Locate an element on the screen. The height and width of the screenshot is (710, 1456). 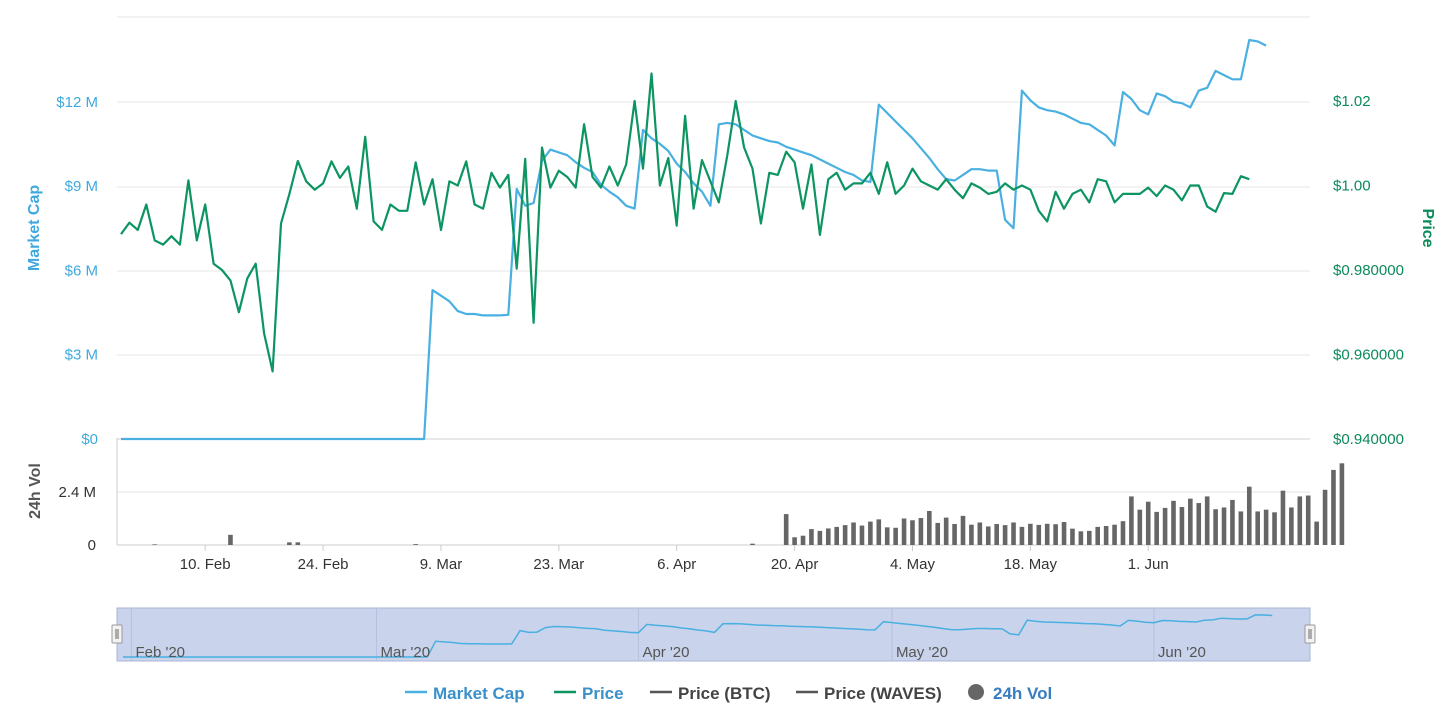
volume-tick-label: 0 is located at coordinates (92, 545).